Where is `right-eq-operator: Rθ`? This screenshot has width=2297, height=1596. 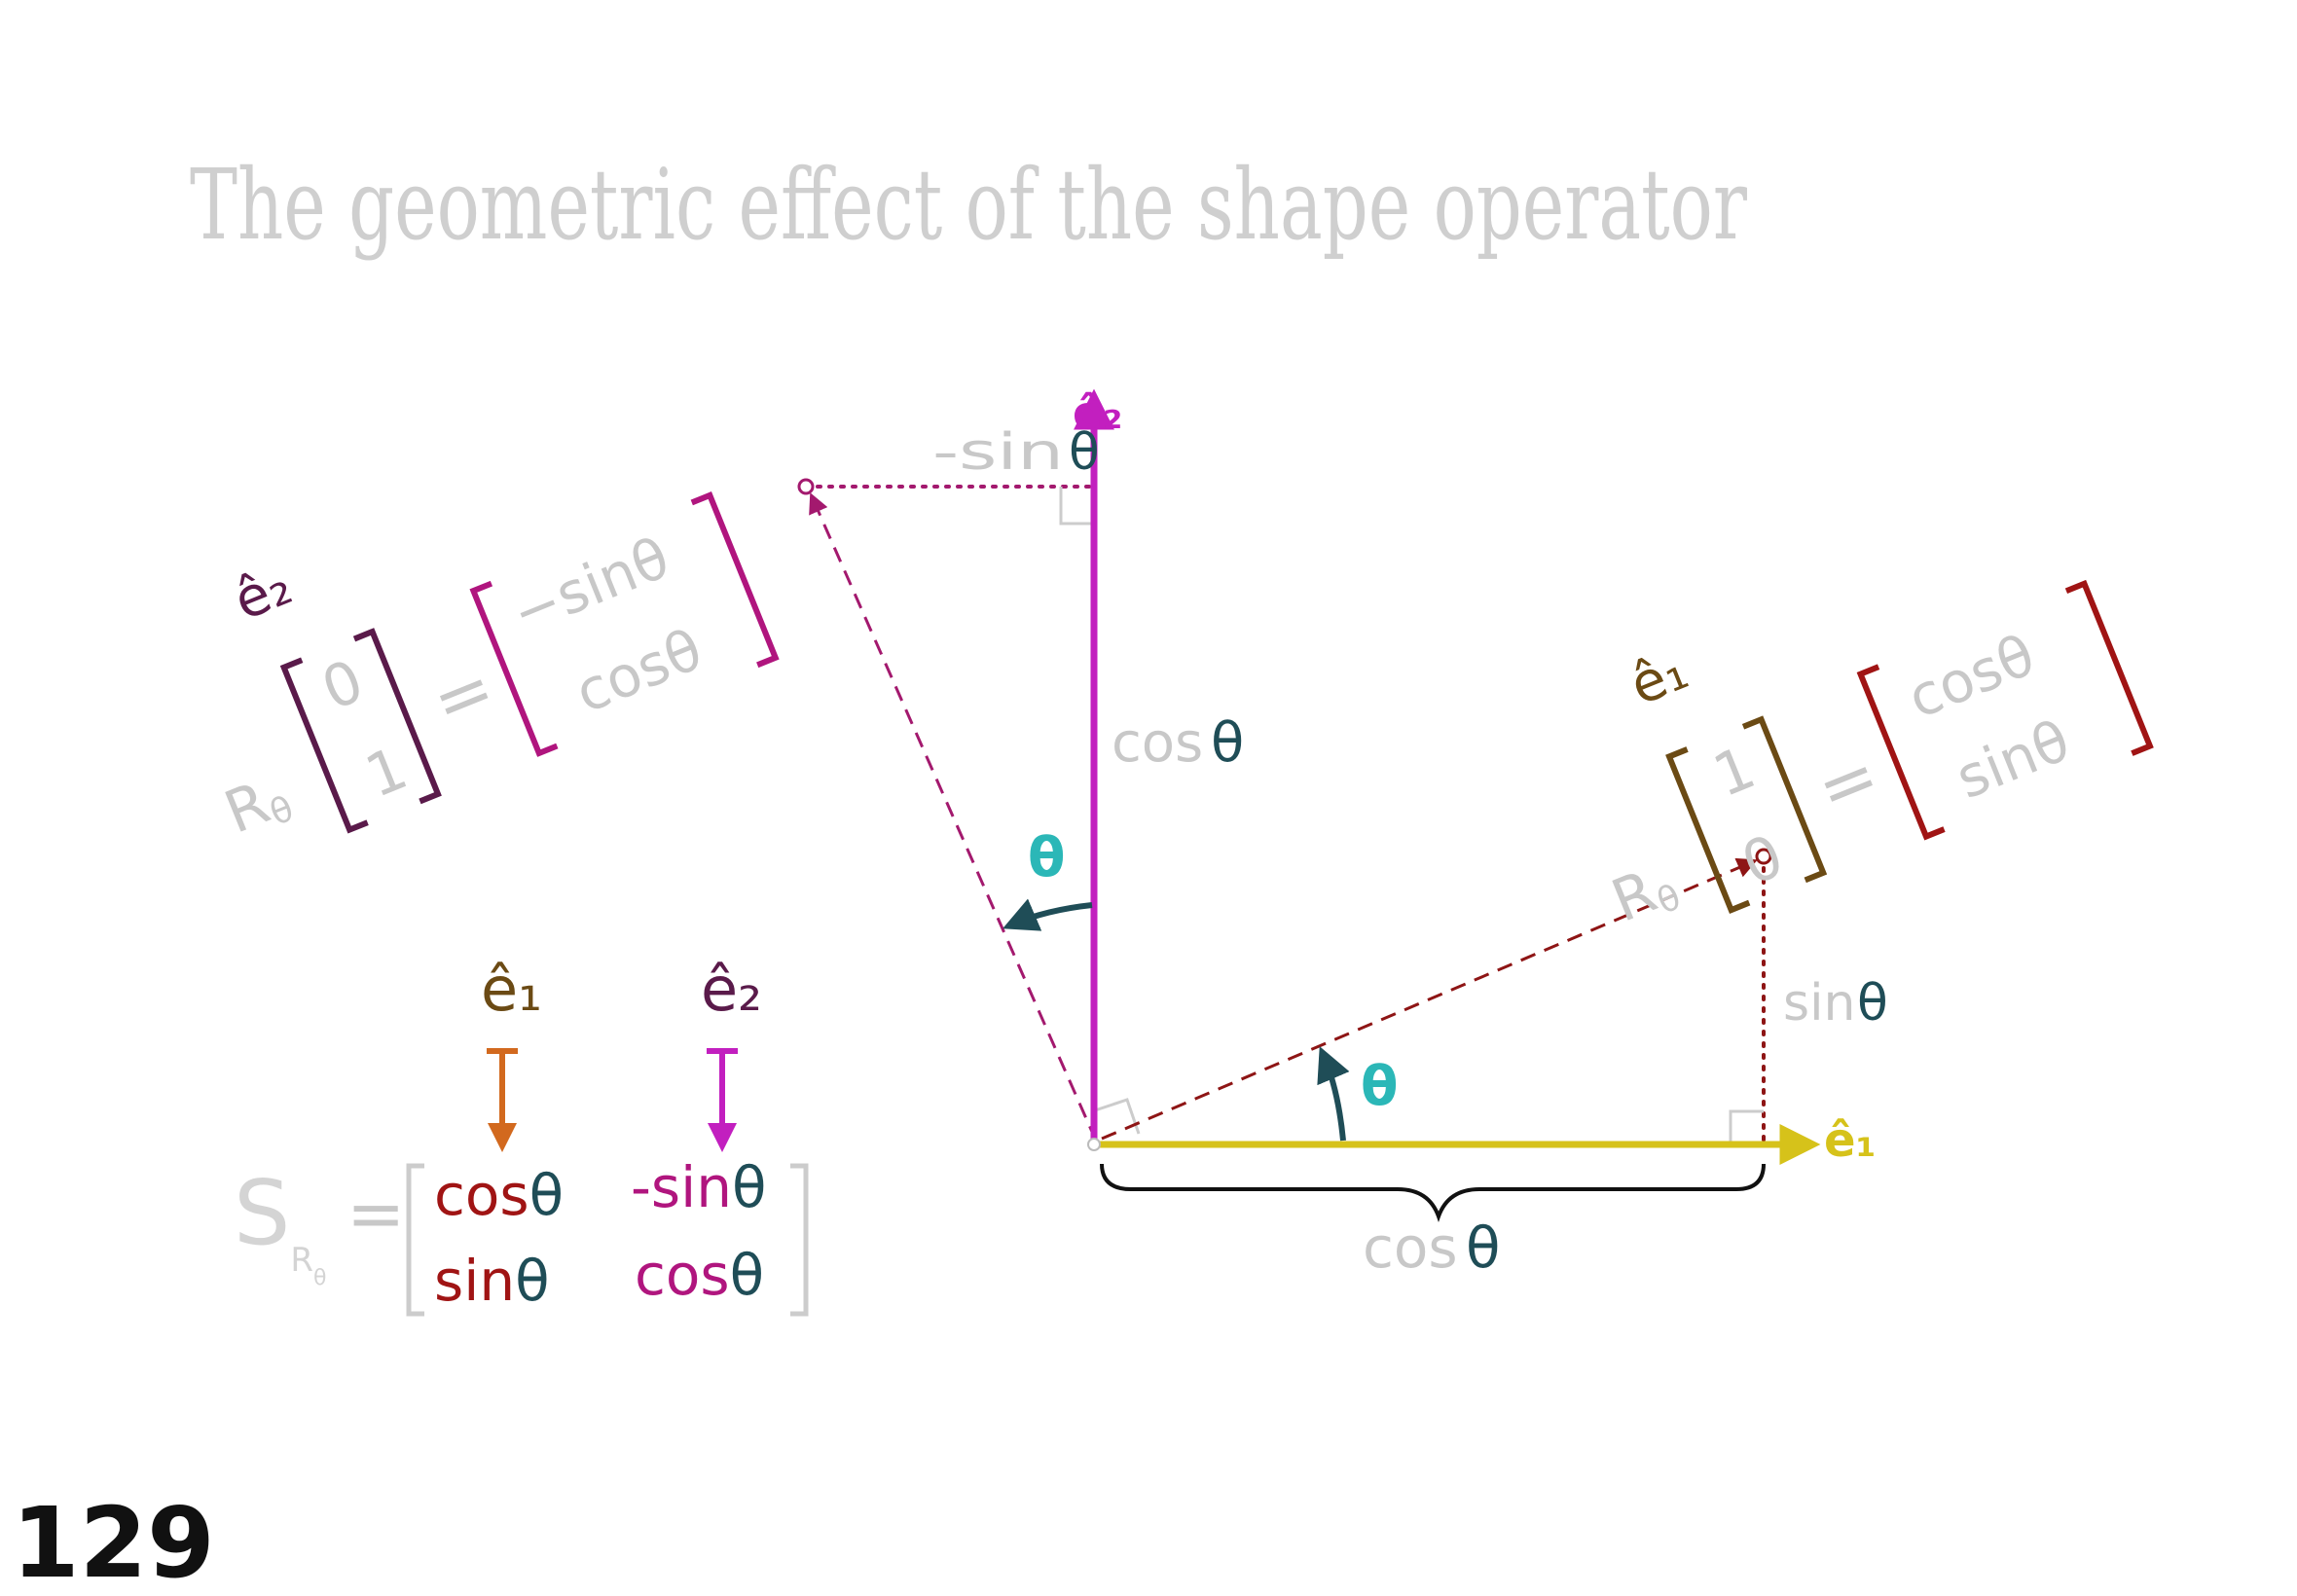
right-eq-operator: Rθ is located at coordinates (1645, 894).